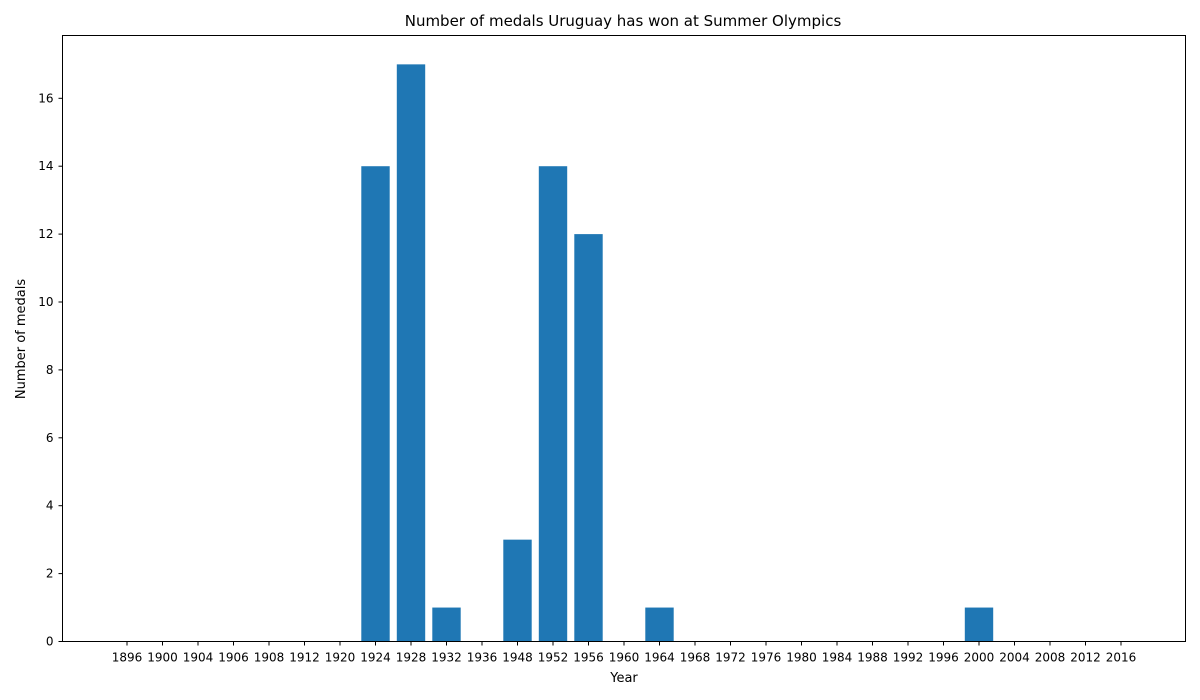  Describe the element at coordinates (50, 506) in the screenshot. I see `y-tick-label: 4` at that location.